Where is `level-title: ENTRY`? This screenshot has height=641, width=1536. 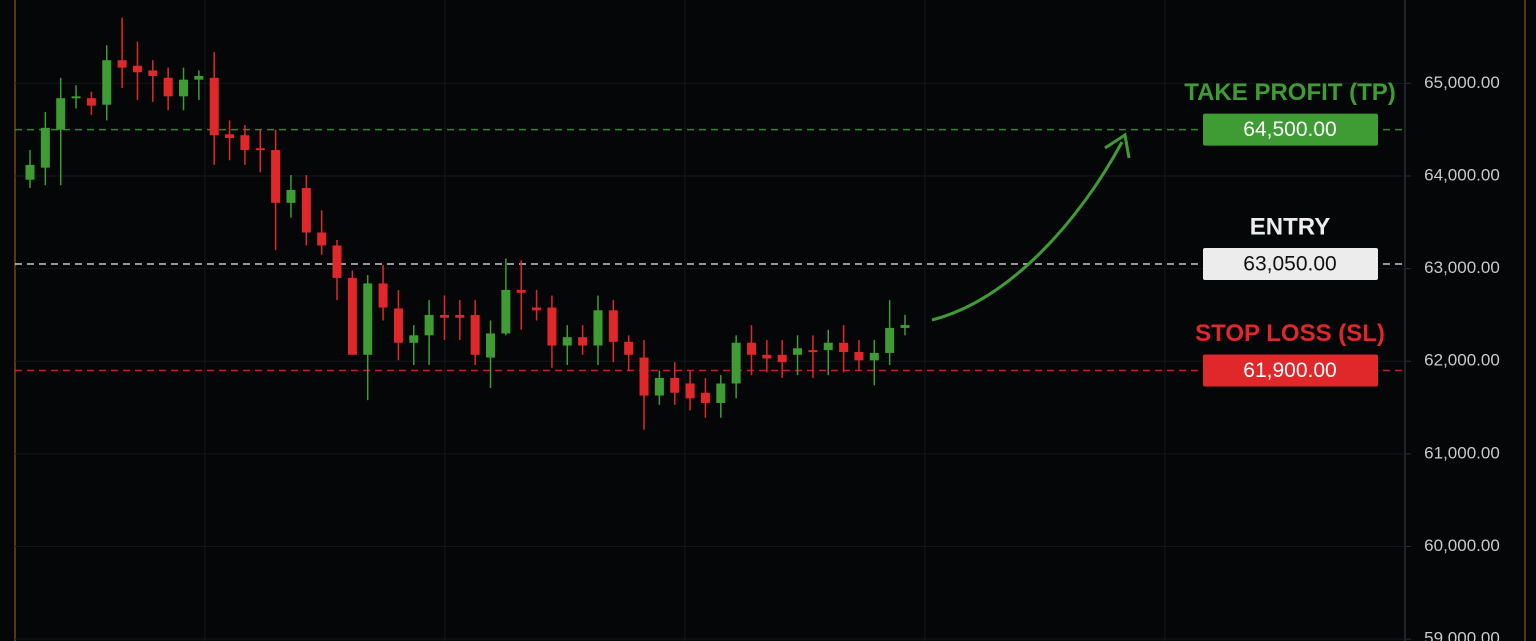
level-title: ENTRY is located at coordinates (1290, 226).